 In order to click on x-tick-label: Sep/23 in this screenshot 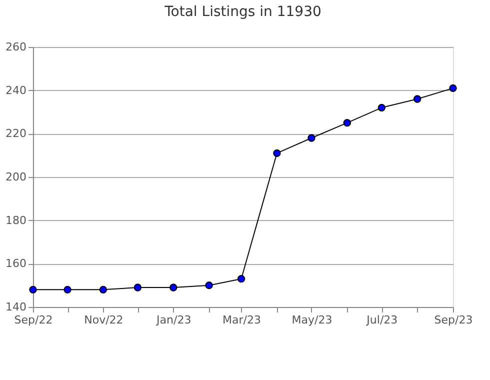, I will do `click(453, 320)`.